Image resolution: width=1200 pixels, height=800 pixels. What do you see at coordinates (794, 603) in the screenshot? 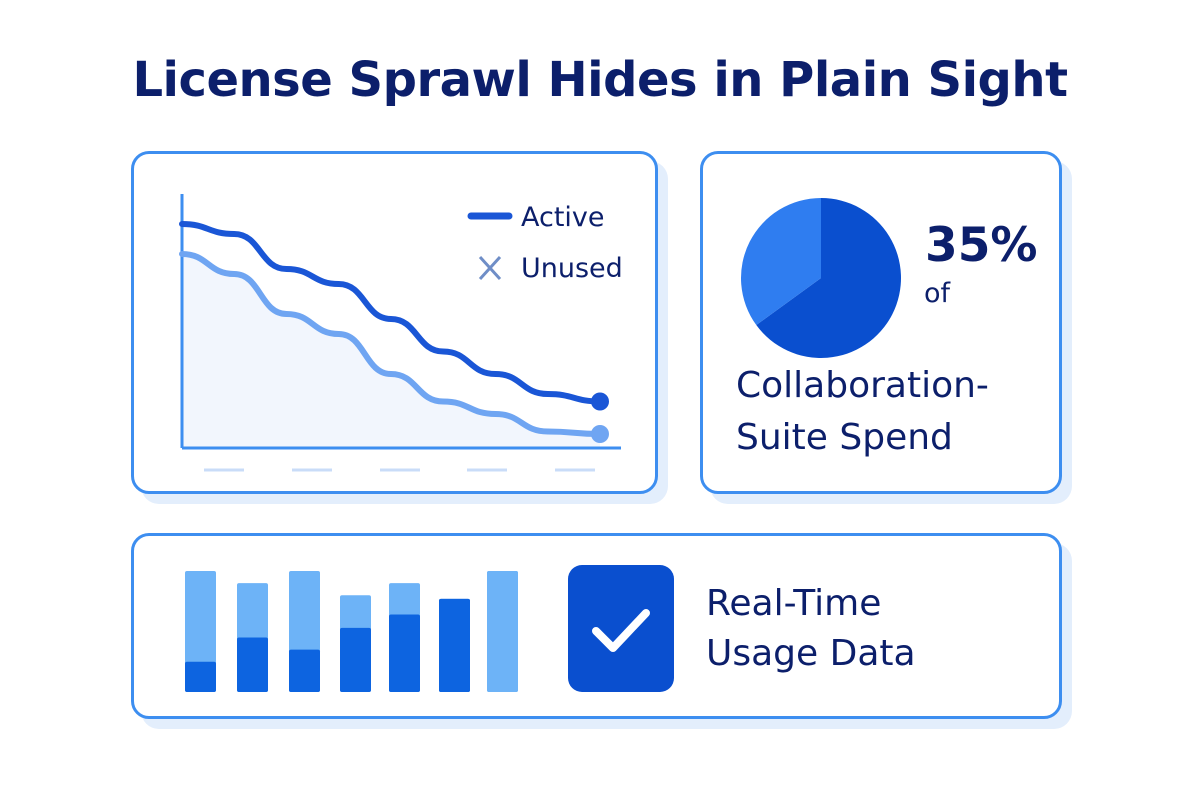
I see `usage-label-line-1: Real-Time` at bounding box center [794, 603].